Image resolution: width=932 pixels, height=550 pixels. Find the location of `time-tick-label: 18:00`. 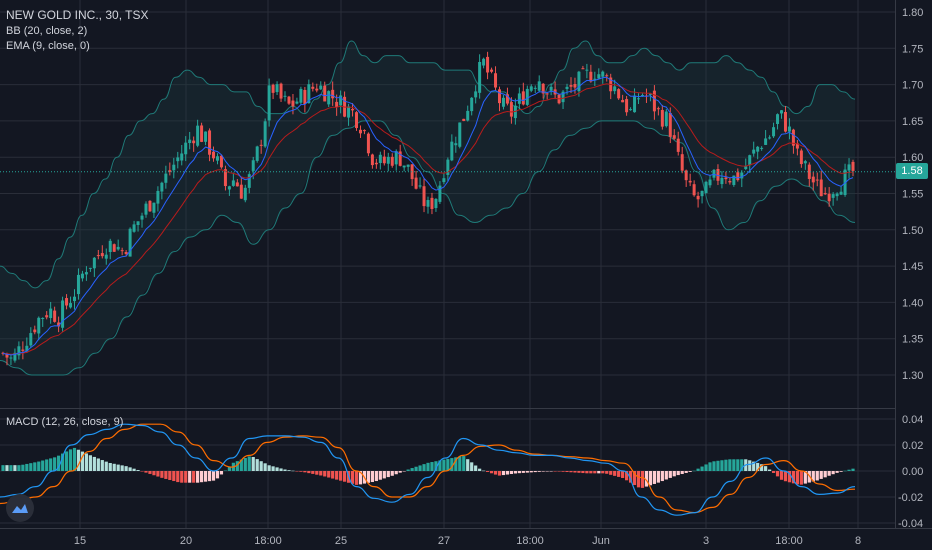

time-tick-label: 18:00 is located at coordinates (530, 541).